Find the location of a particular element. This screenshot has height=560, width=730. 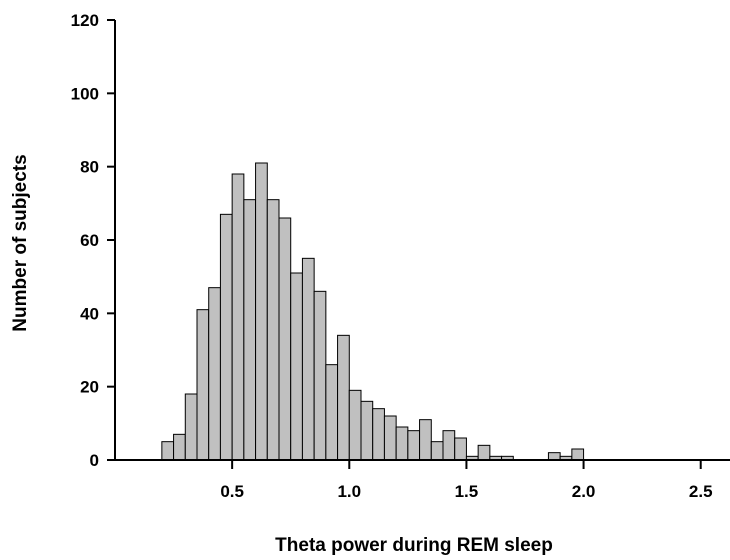

y-tick-label: 100 is located at coordinates (85, 93).